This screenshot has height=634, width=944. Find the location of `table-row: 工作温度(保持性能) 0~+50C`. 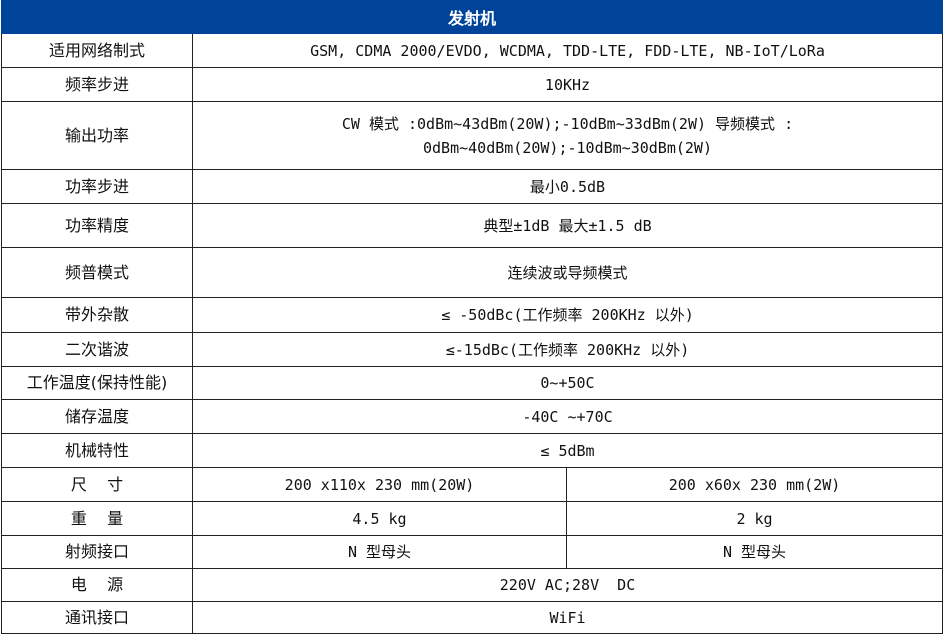

table-row: 工作温度(保持性能) 0~+50C is located at coordinates (472, 383).